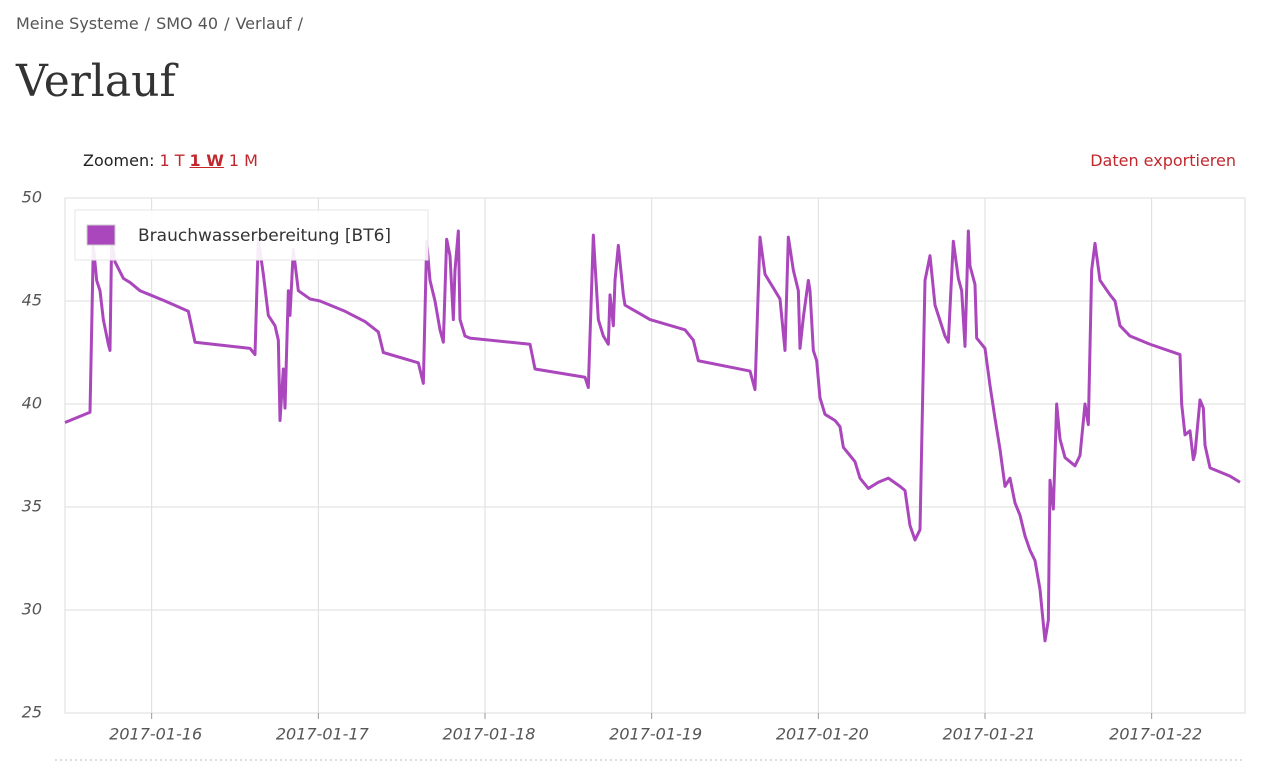 This screenshot has width=1280, height=771. Describe the element at coordinates (264, 236) in the screenshot. I see `legend-label: Brauchwasserbereitung [BT6]` at that location.